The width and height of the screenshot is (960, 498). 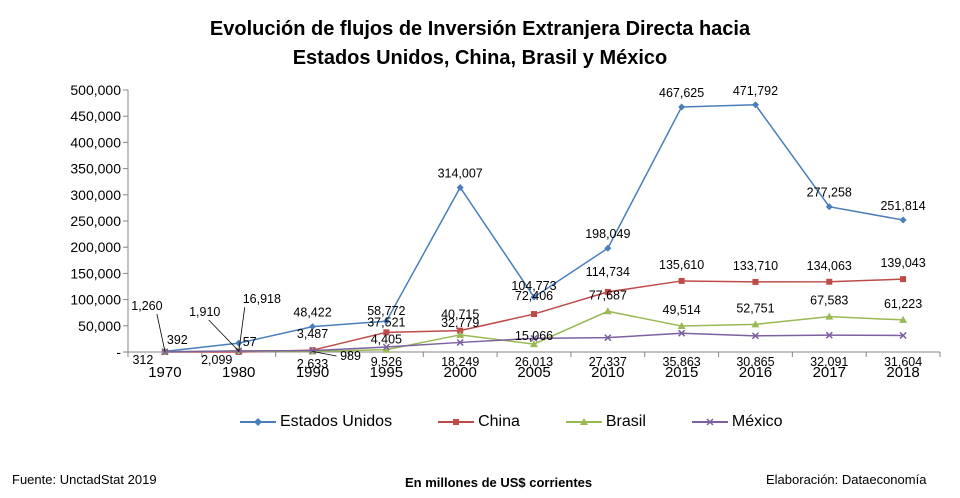 What do you see at coordinates (755, 308) in the screenshot?
I see `data-label: 52,751` at bounding box center [755, 308].